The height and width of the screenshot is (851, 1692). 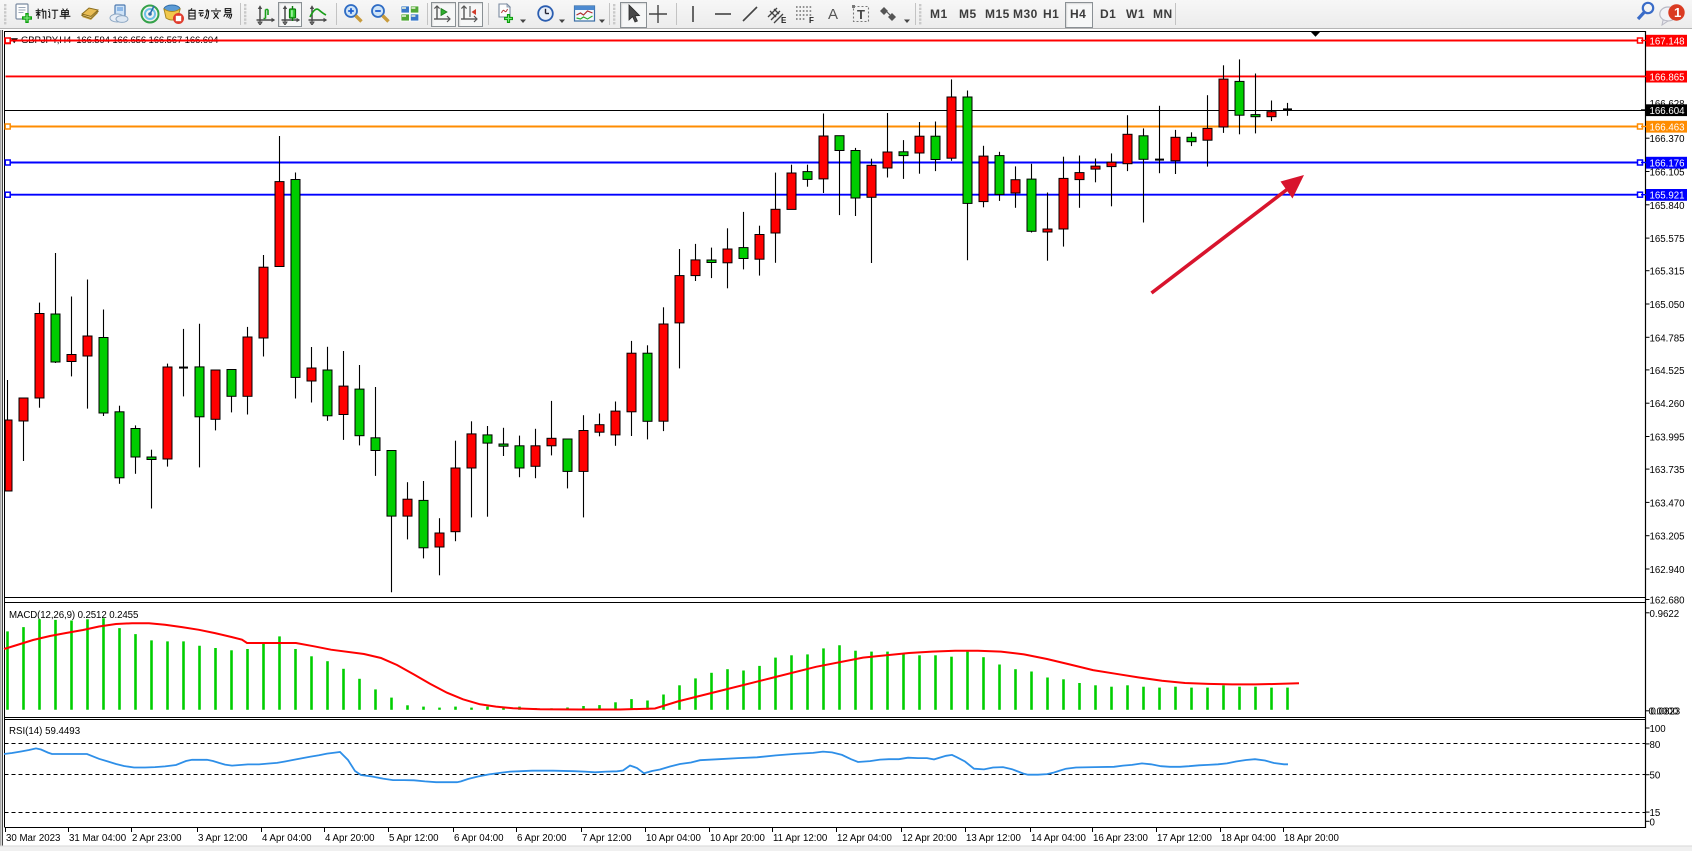 I want to click on svg-text: 0.9622, so click(x=1665, y=614).